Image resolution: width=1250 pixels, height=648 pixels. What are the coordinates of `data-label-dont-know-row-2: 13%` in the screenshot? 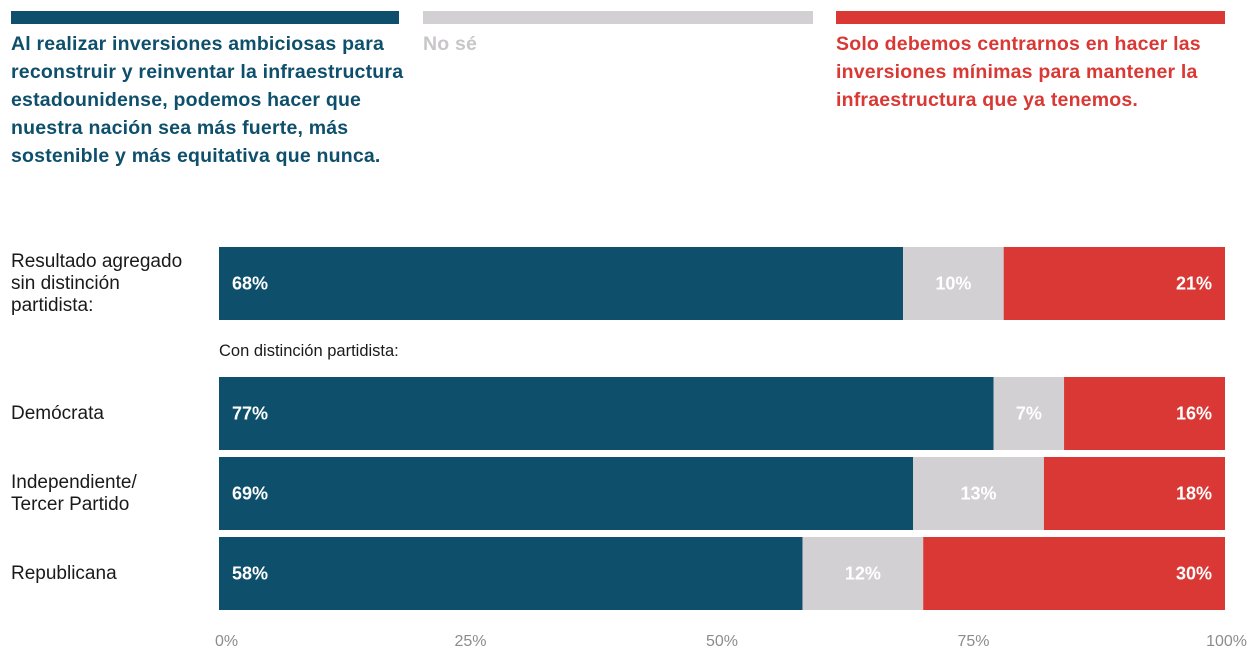 It's located at (979, 494).